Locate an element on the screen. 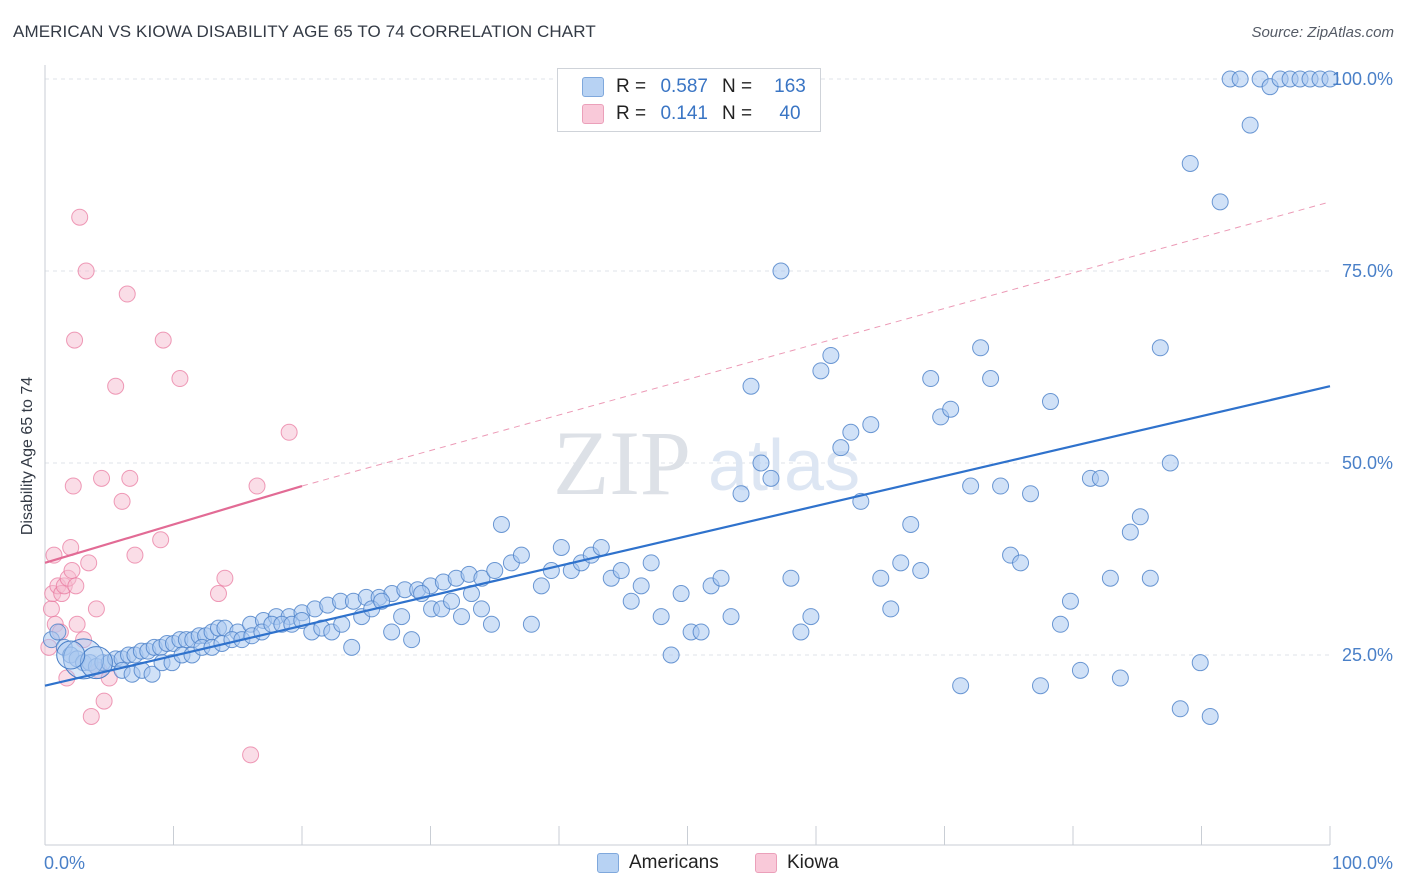  n-value: 40 is located at coordinates (790, 113).